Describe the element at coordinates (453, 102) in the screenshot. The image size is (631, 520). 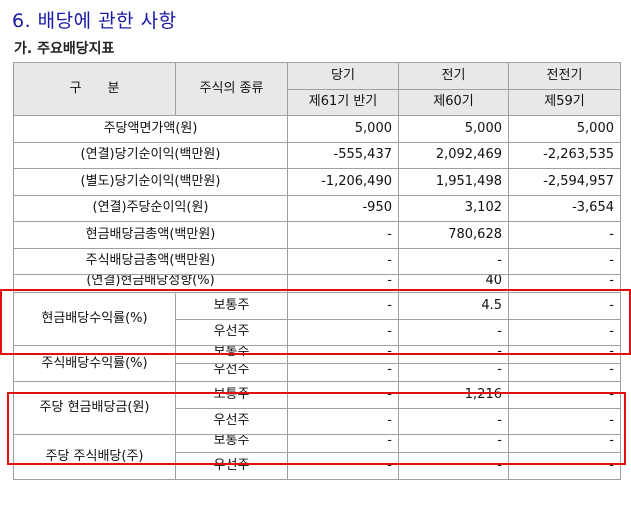
I see `header-fiscal-prior: 제60기` at that location.